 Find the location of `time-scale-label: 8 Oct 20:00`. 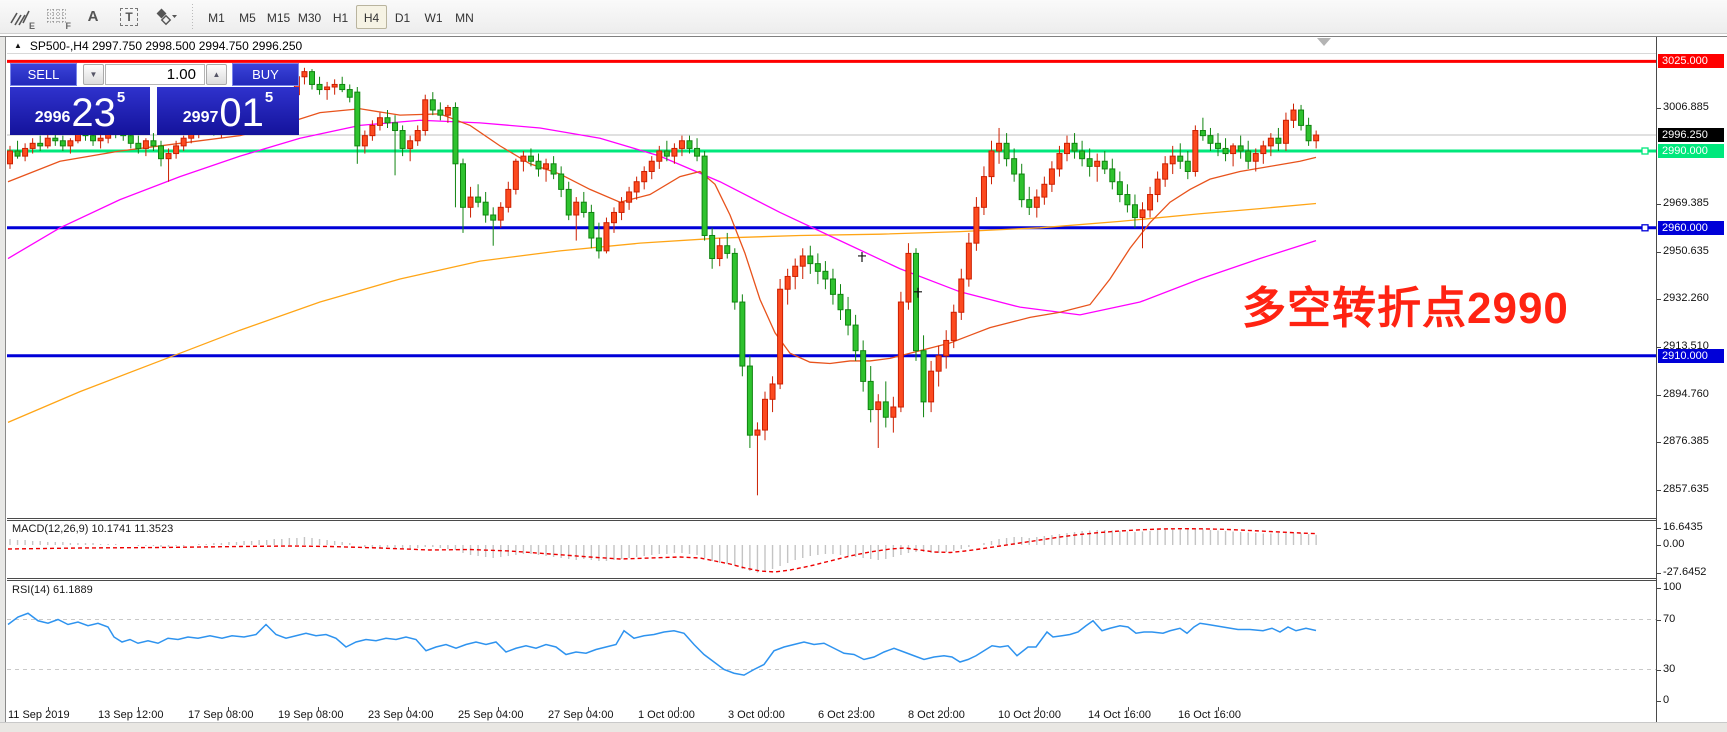

time-scale-label: 8 Oct 20:00 is located at coordinates (936, 715).